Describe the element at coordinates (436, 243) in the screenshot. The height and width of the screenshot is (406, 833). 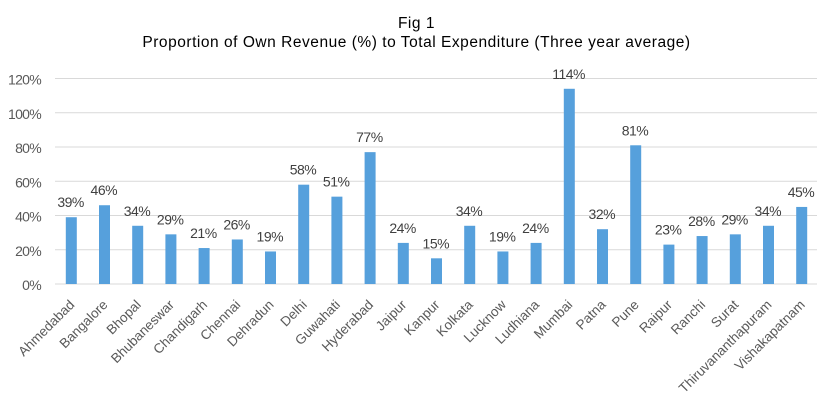
I see `svg-text: 15%` at that location.